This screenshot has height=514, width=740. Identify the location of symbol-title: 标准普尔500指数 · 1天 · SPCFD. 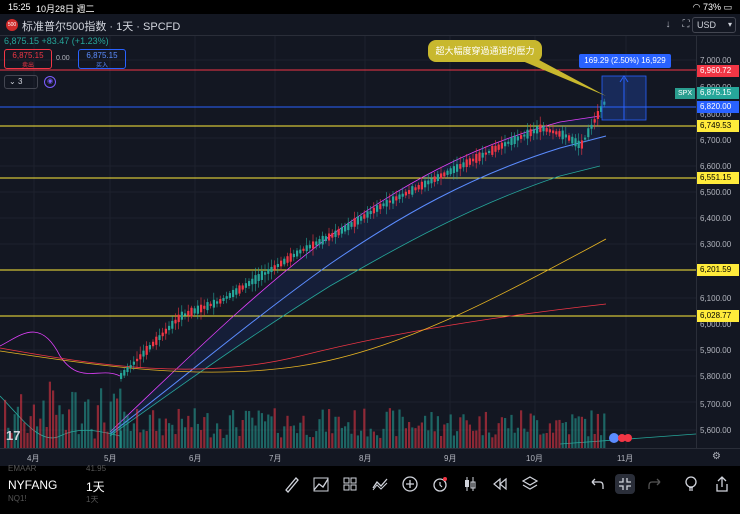
(101, 27).